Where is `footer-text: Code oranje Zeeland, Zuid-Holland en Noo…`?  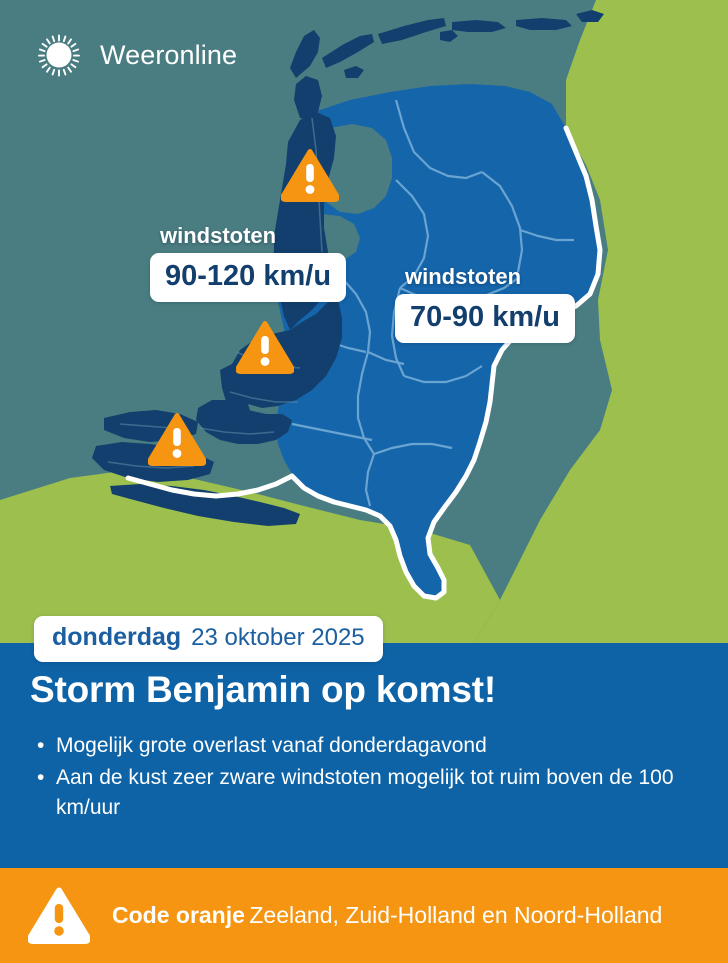 footer-text: Code oranje Zeeland, Zuid-Holland en Noo… is located at coordinates (387, 915).